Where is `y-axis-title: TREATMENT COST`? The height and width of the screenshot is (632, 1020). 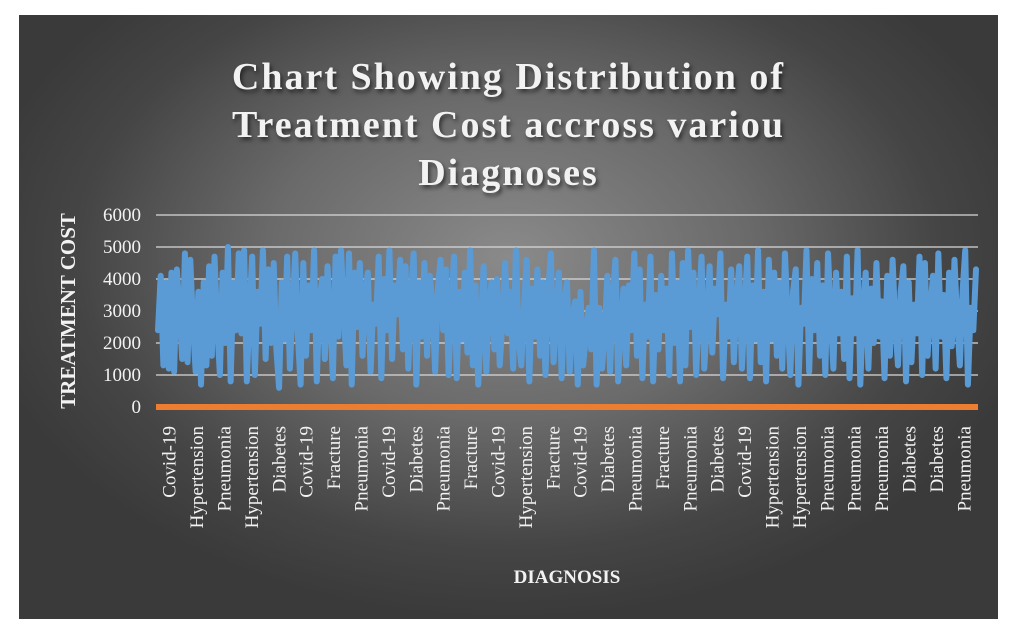 y-axis-title: TREATMENT COST is located at coordinates (68, 311).